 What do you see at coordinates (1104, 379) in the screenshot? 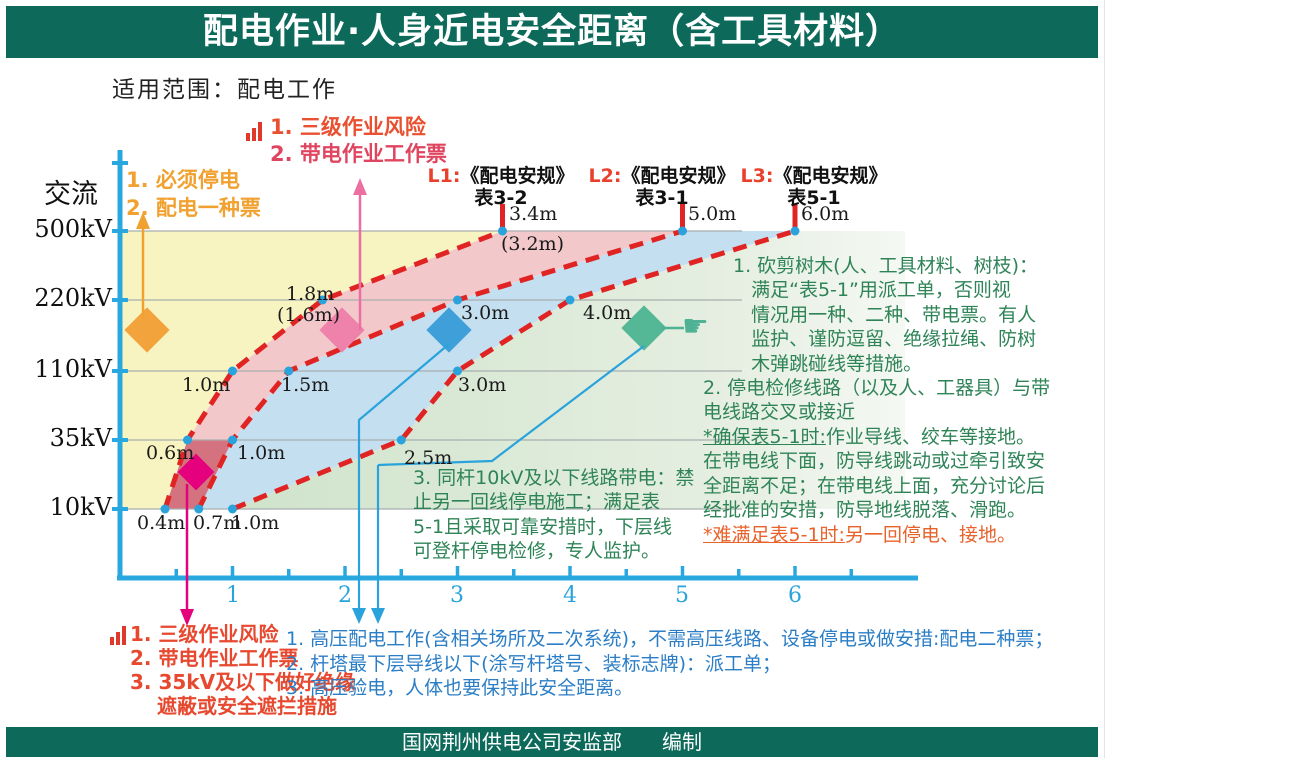
I see `content-right-edge` at bounding box center [1104, 379].